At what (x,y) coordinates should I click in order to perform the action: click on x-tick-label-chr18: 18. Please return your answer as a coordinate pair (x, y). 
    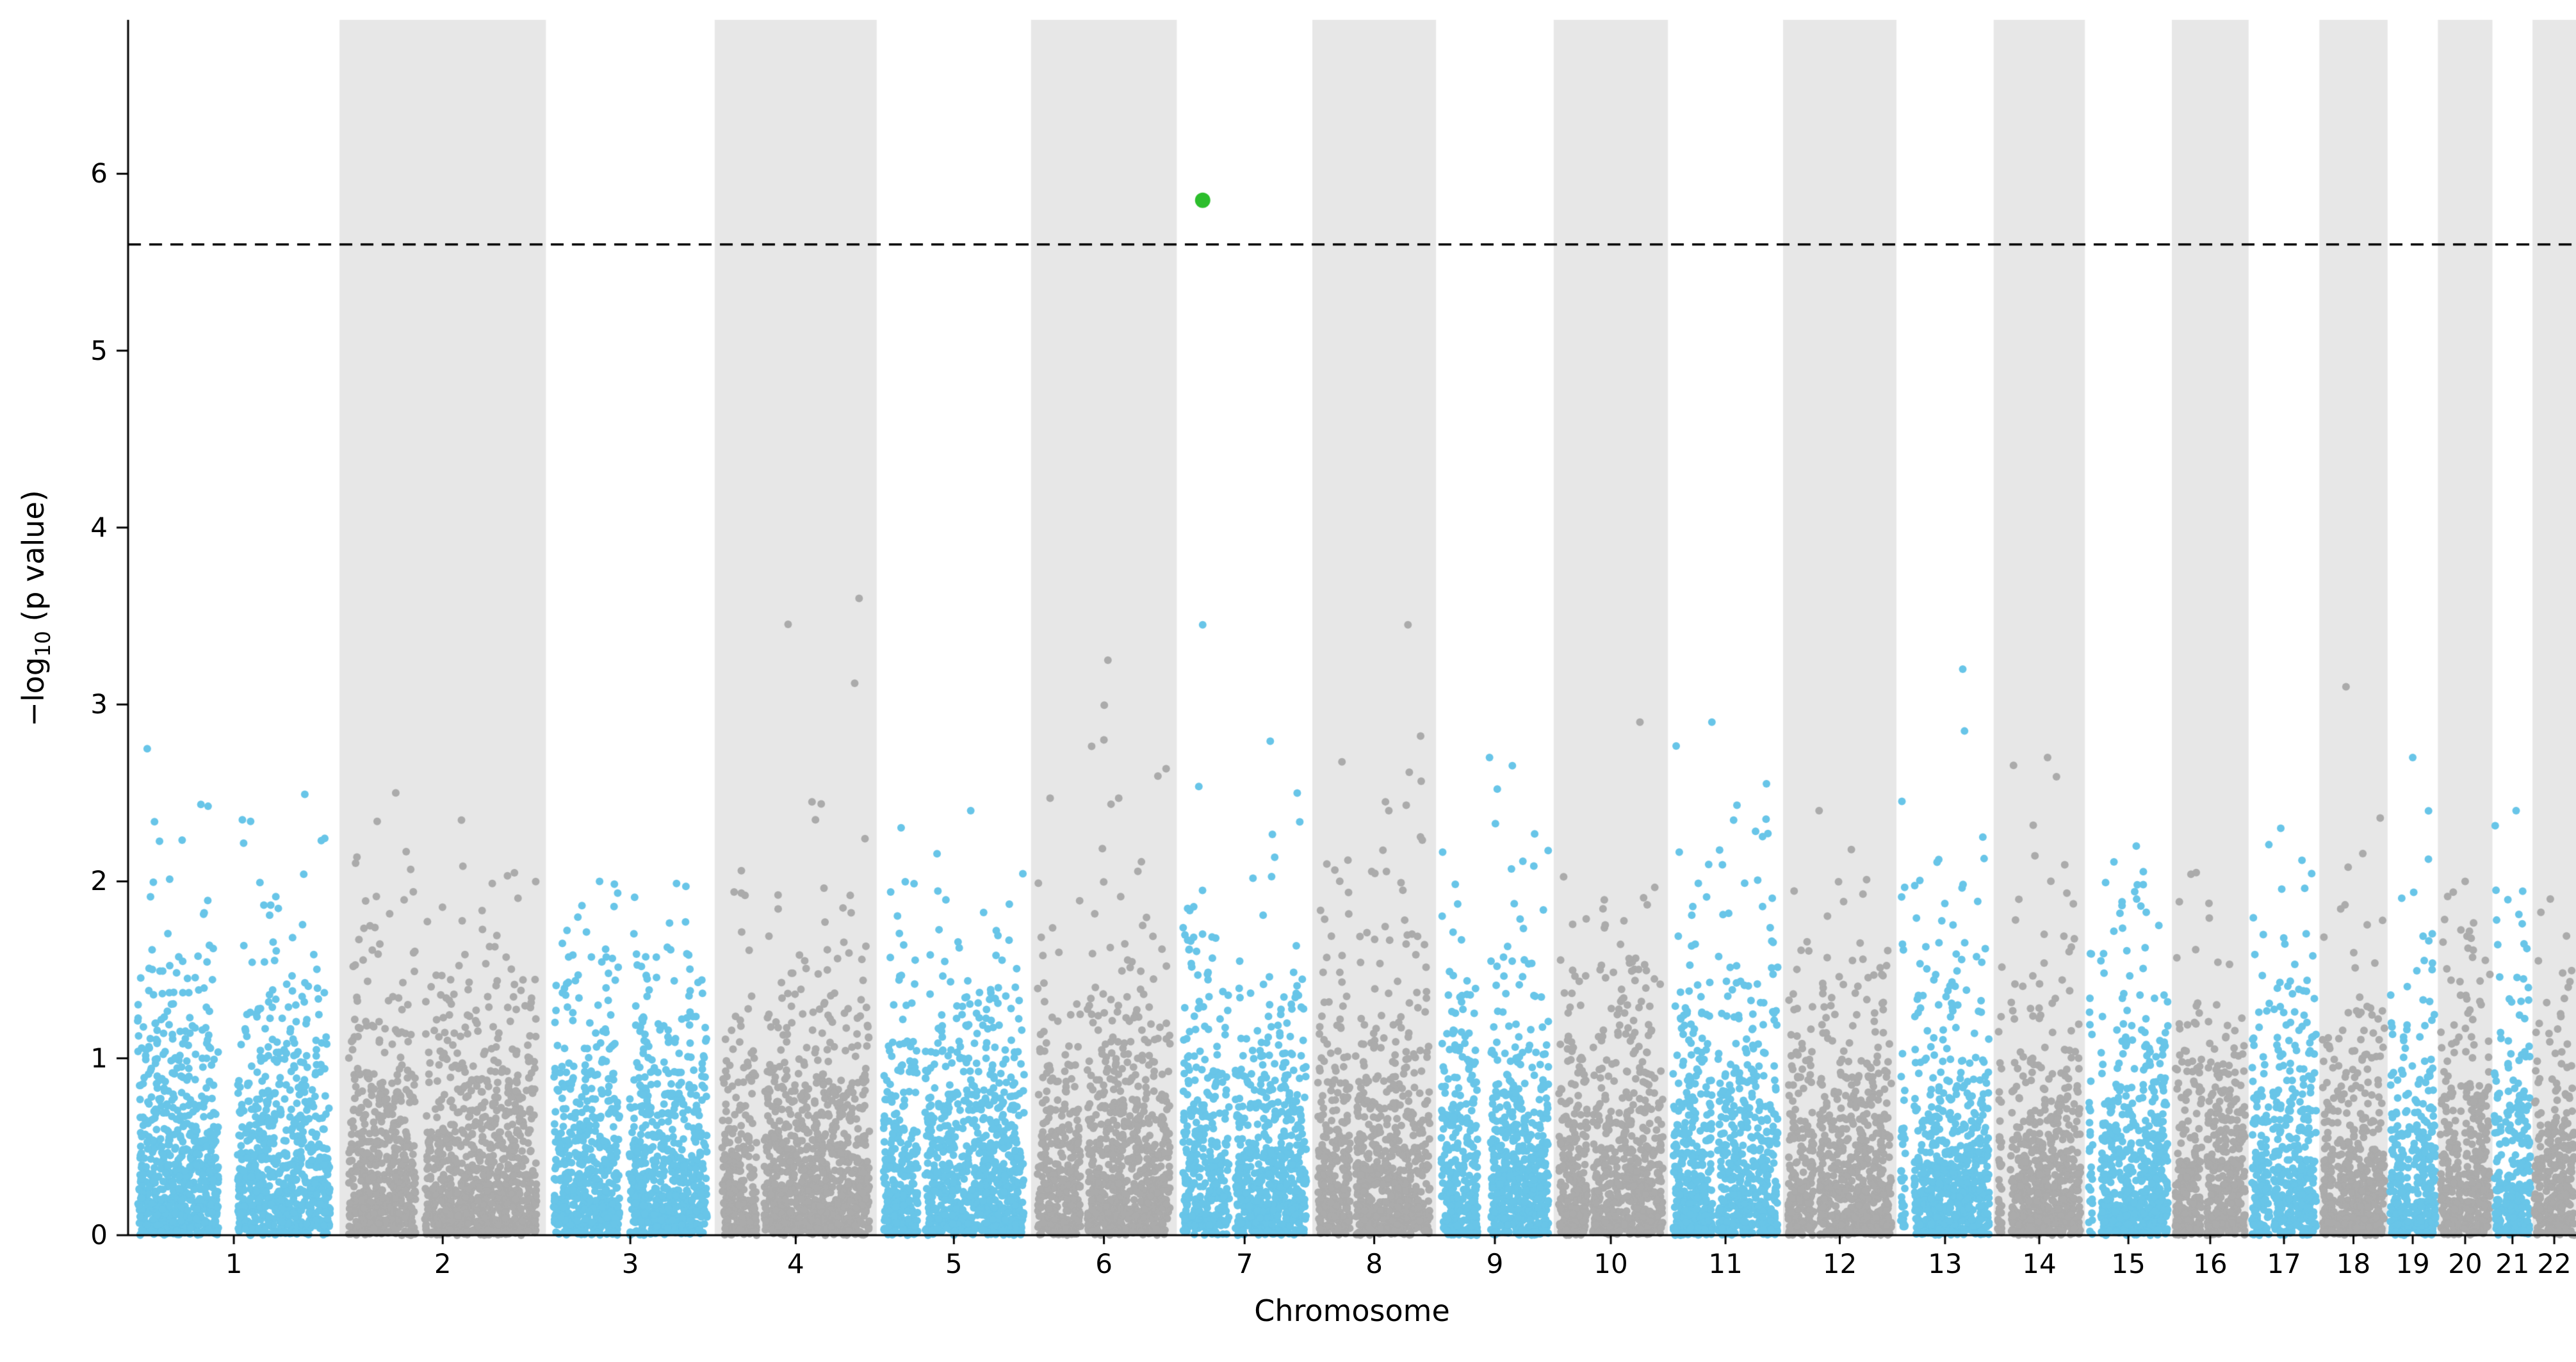
    Looking at the image, I should click on (2353, 1263).